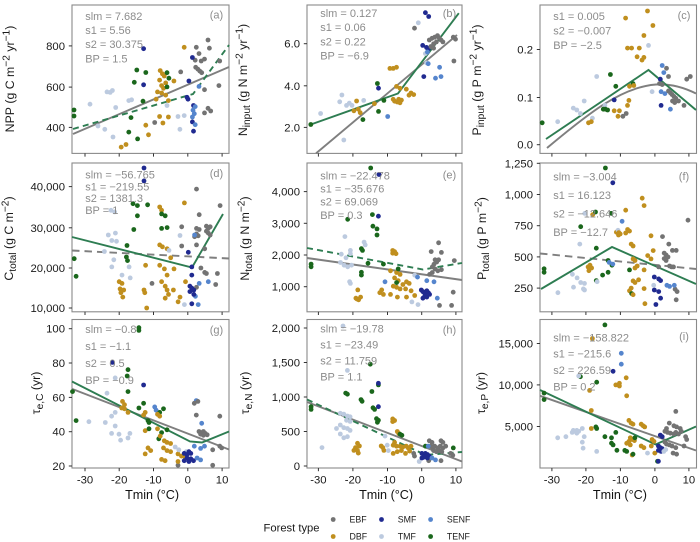 The width and height of the screenshot is (700, 542). I want to click on svg-text: (e), so click(449, 175).